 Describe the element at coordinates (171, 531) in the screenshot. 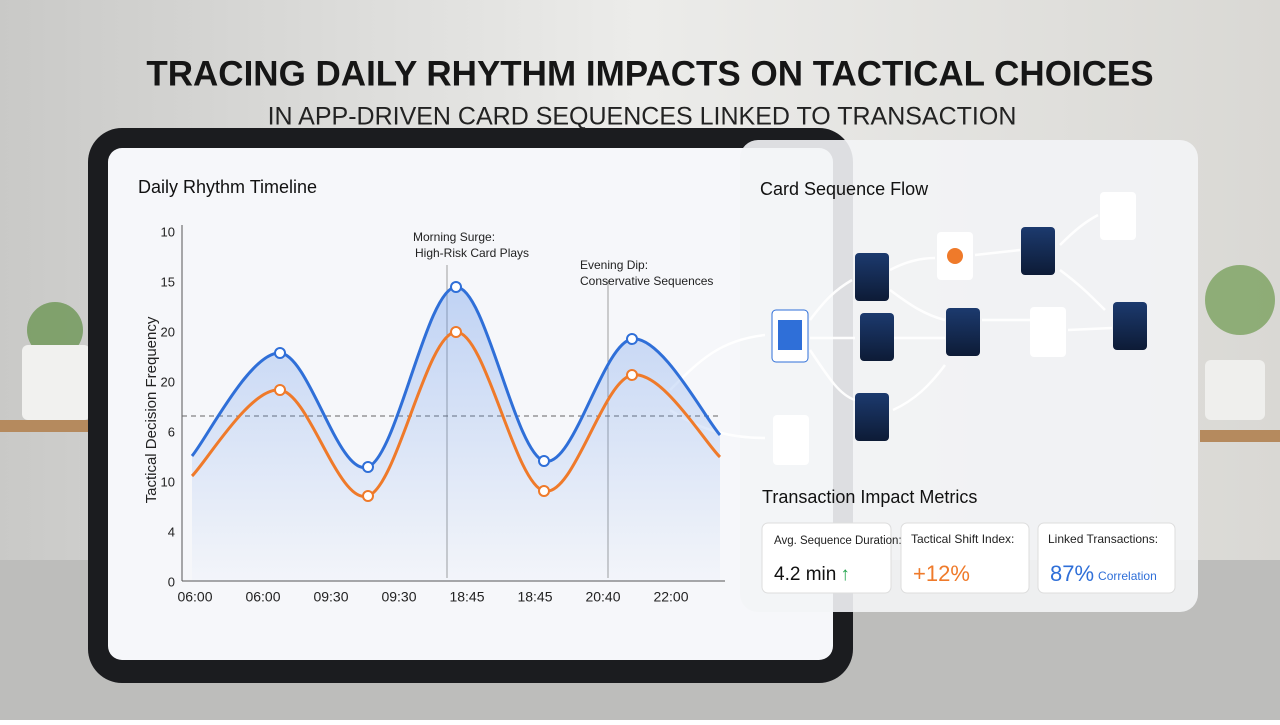

I see `y-tick-label: 4` at that location.